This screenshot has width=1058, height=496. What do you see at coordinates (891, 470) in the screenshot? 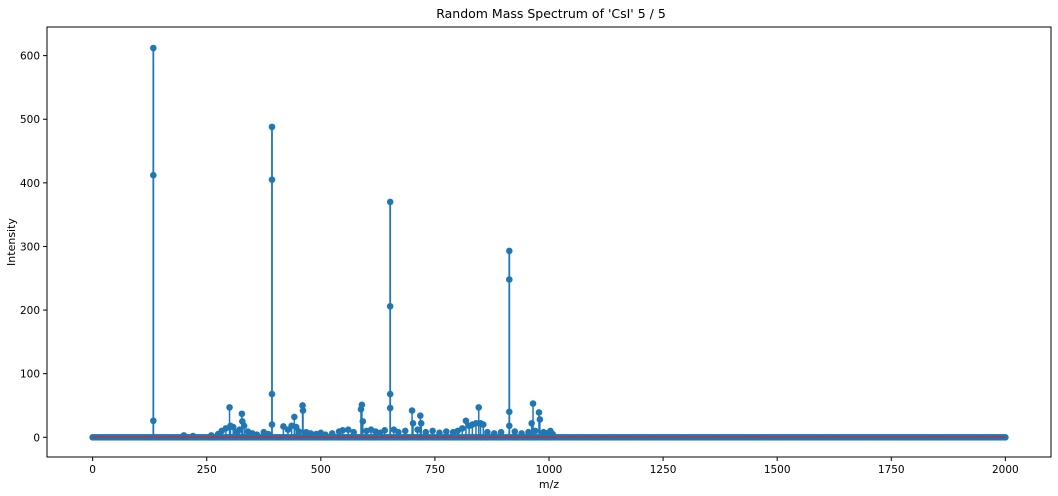
I see `x-tick-label: 1750` at bounding box center [891, 470].